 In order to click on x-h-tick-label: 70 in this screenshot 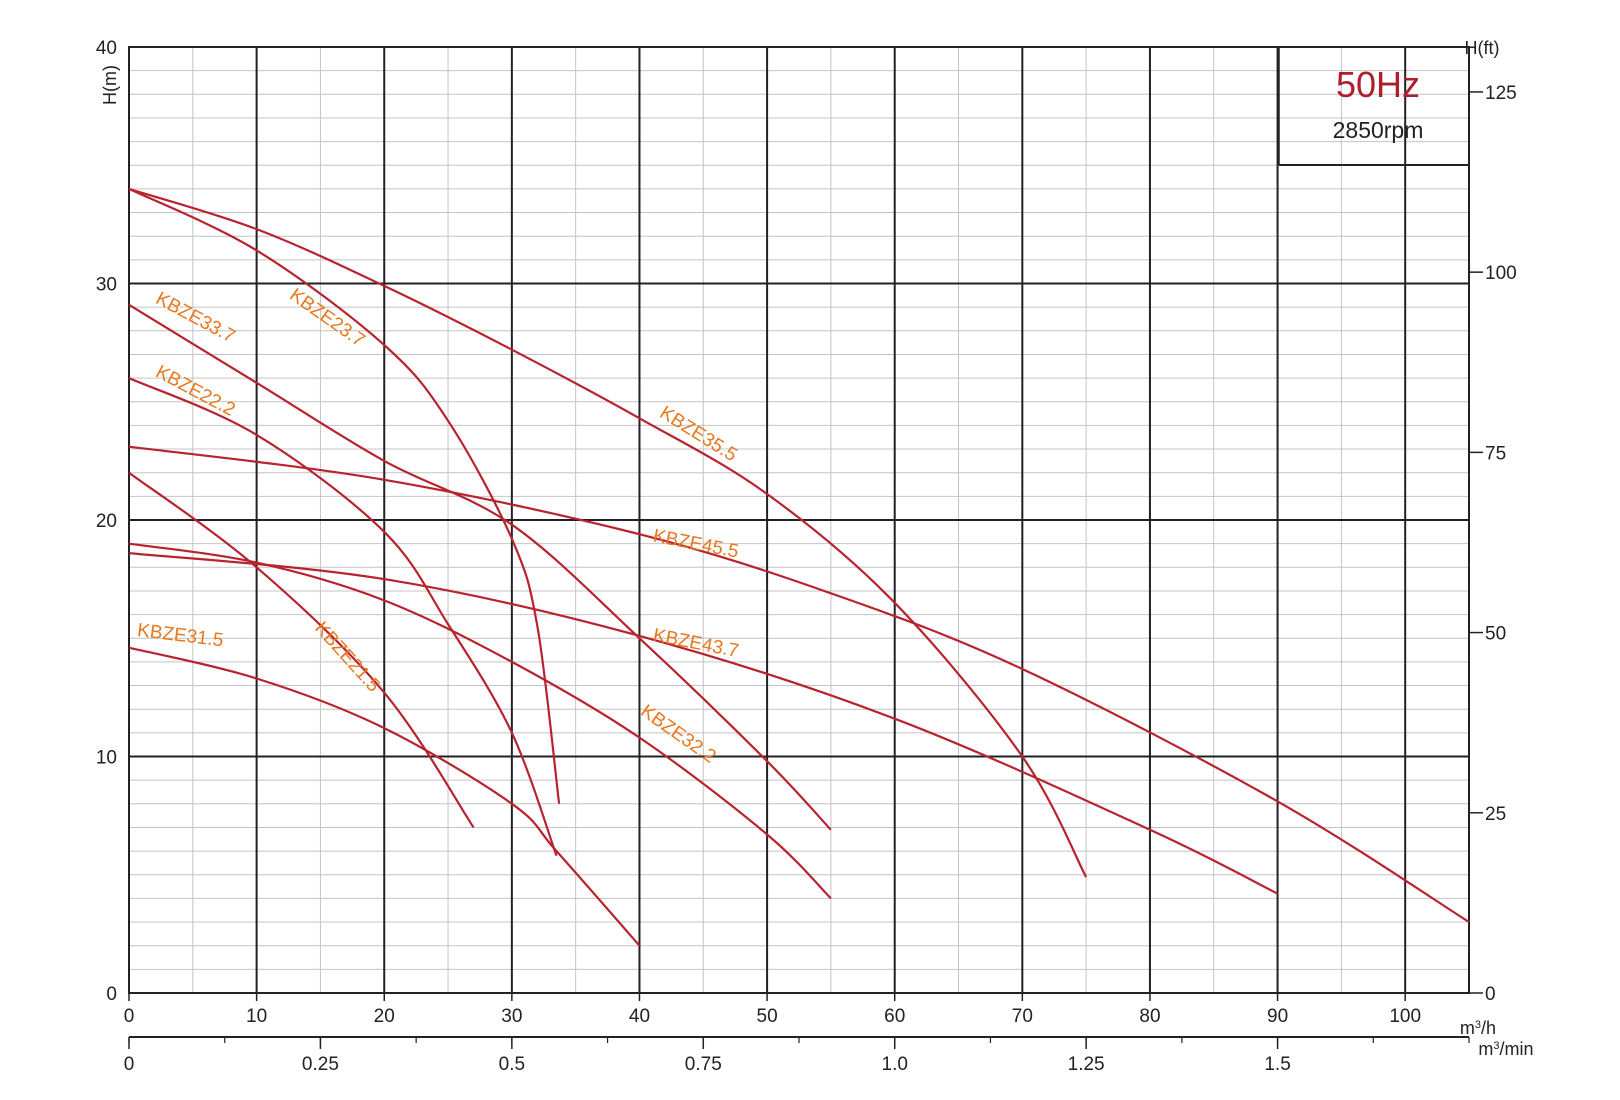, I will do `click(1022, 1016)`.